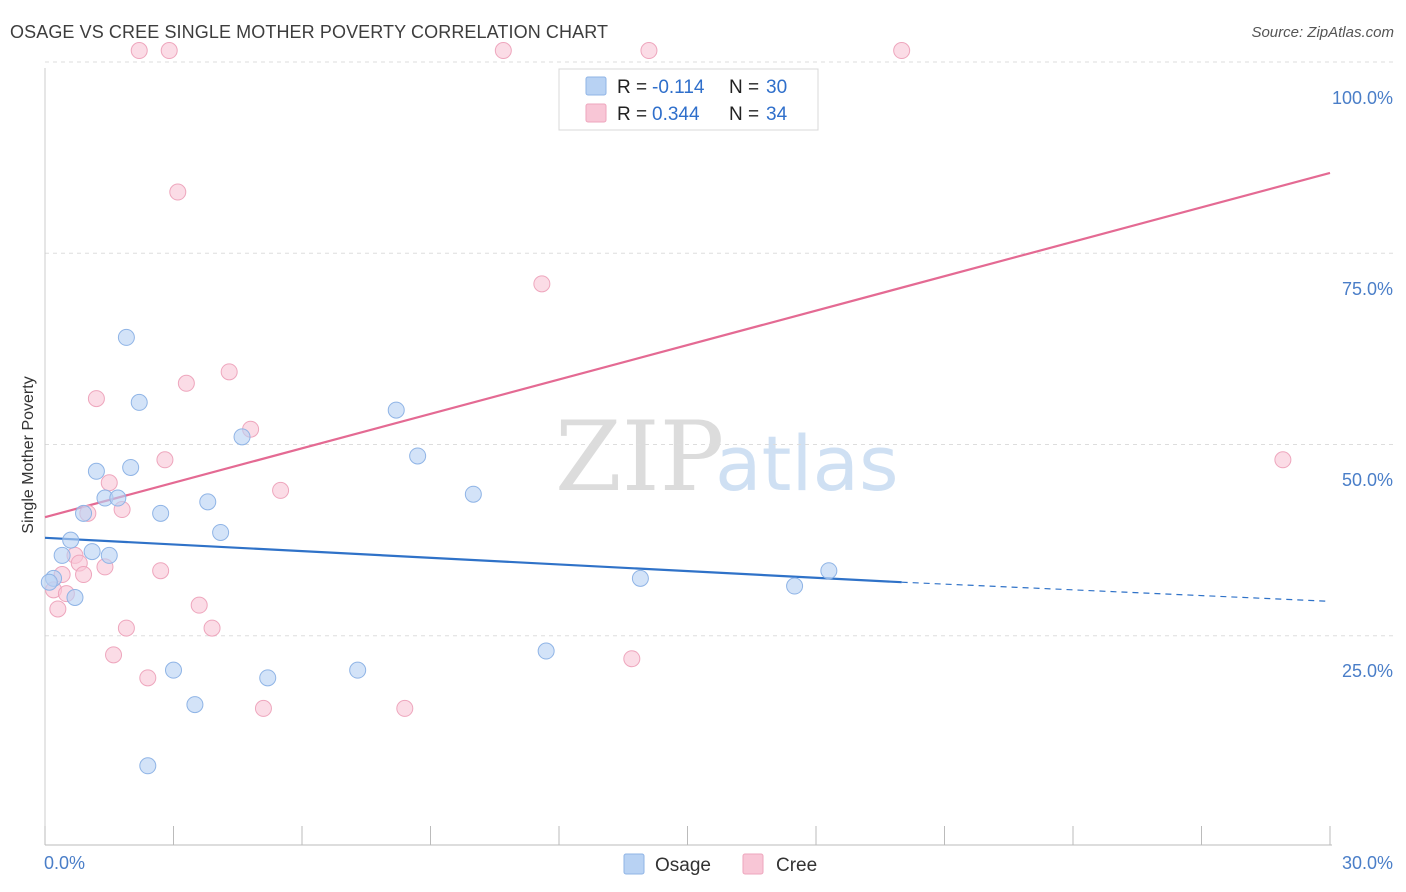 Image resolution: width=1406 pixels, height=892 pixels. I want to click on legend-swatch-cree, so click(596, 113).